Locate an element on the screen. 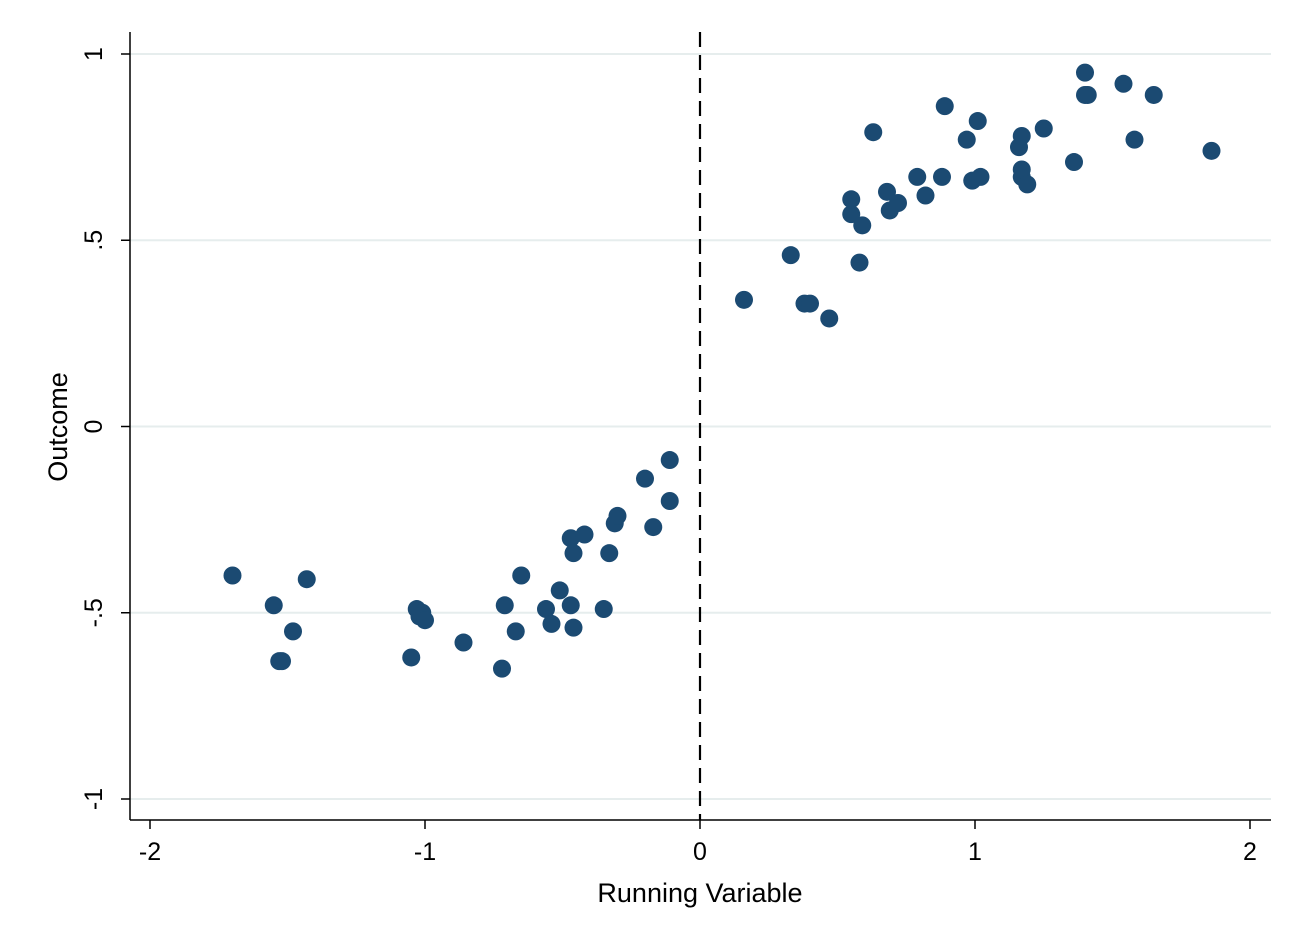 The image size is (1306, 950). y-tick-label: -1 is located at coordinates (94, 799).